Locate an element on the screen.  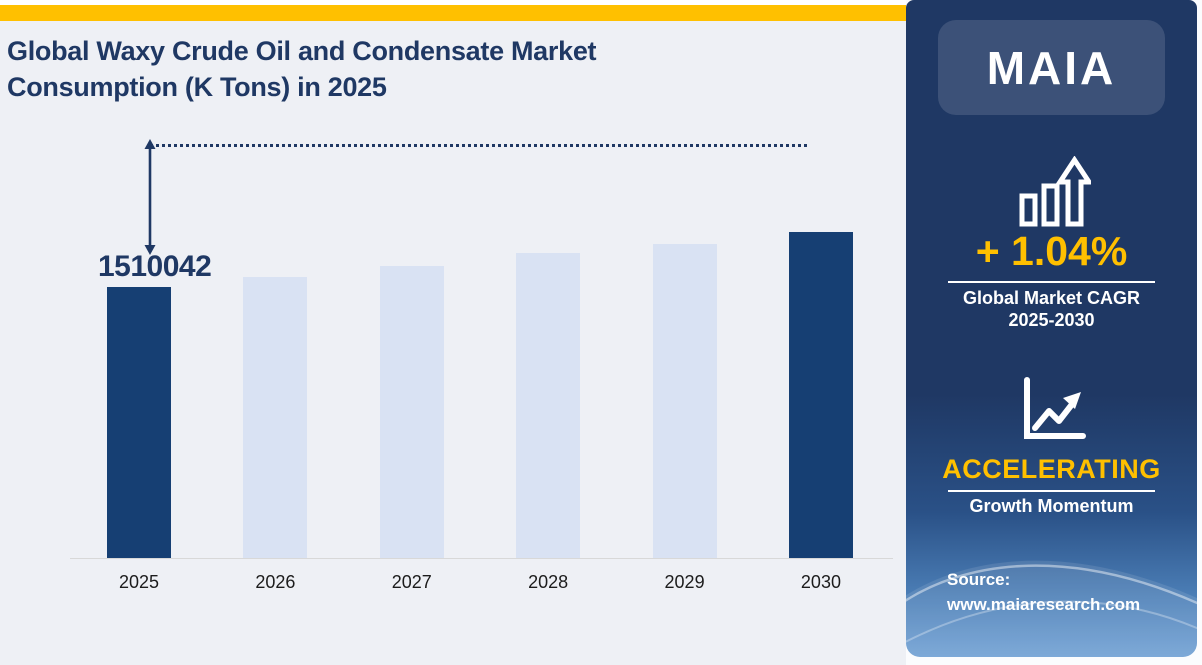
bar-2028 is located at coordinates (548, 405).